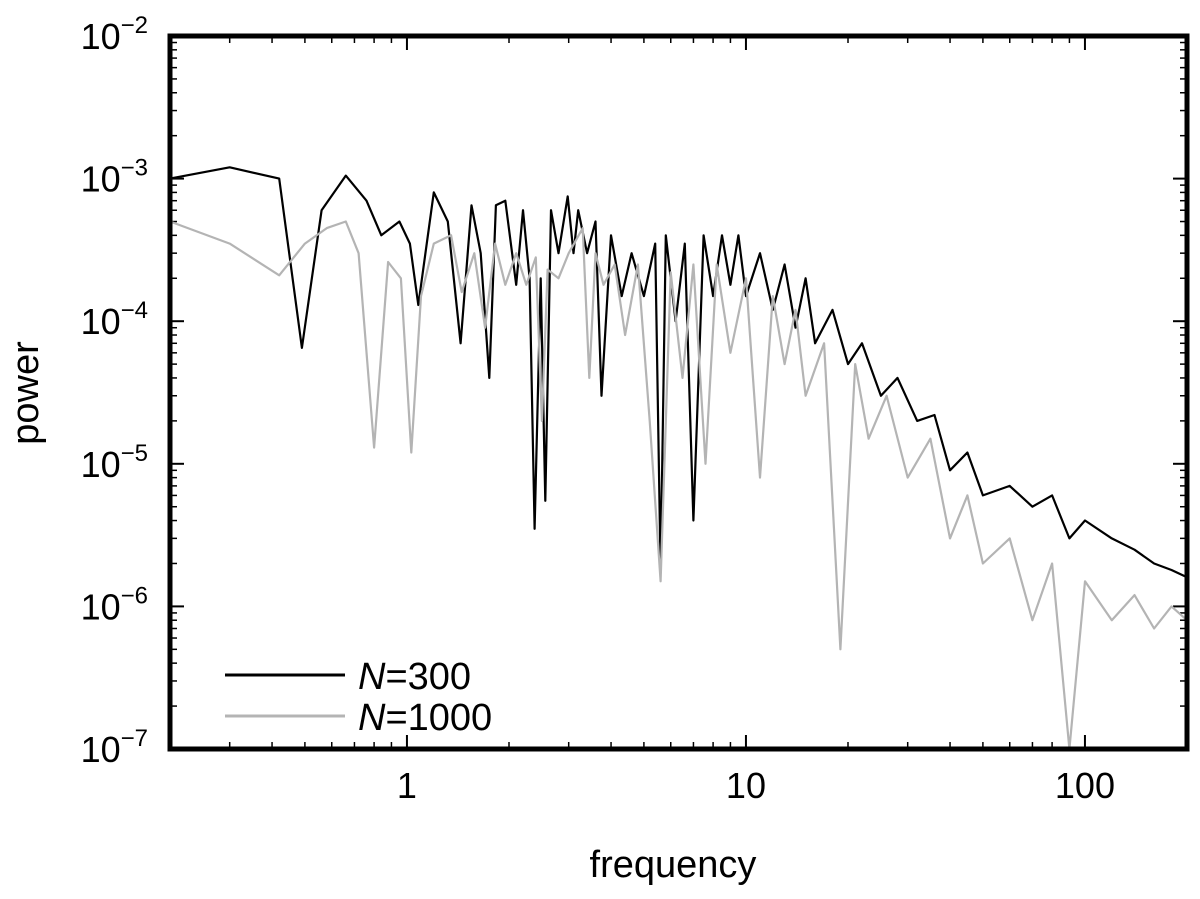  I want to click on y-tick-label: 10⁻², so click(114, 34).